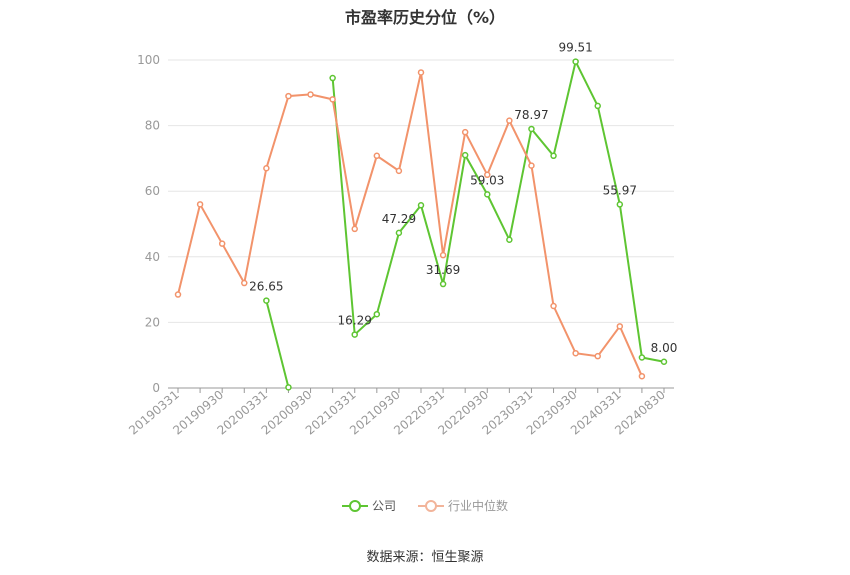  What do you see at coordinates (443, 270) in the screenshot?
I see `data-label: 31.69` at bounding box center [443, 270].